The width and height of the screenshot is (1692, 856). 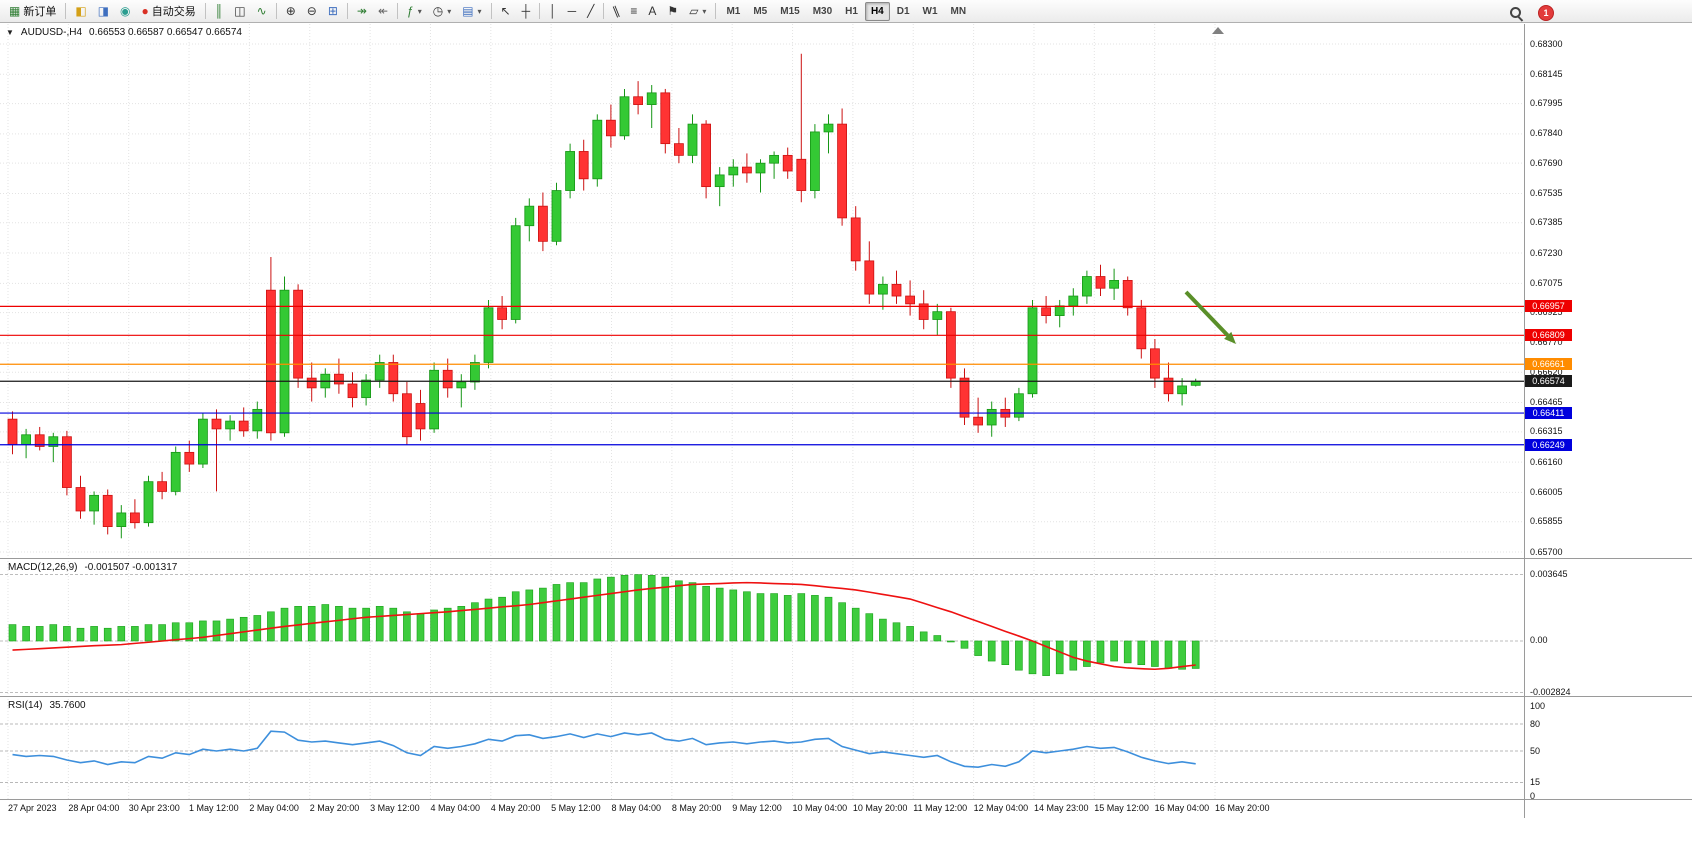 I want to click on price-tick-label: 0.67690, so click(x=1546, y=162).